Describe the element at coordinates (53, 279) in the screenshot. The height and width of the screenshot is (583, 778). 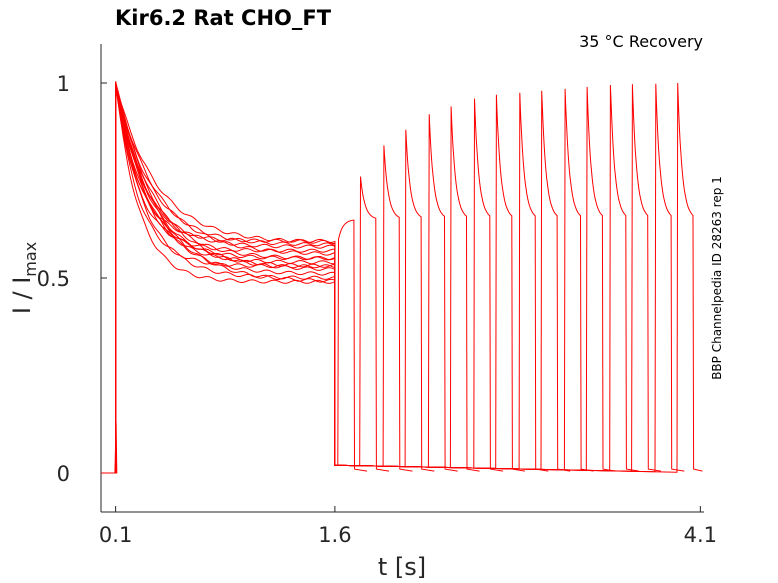
I see `y-tick-label: 0.5` at that location.